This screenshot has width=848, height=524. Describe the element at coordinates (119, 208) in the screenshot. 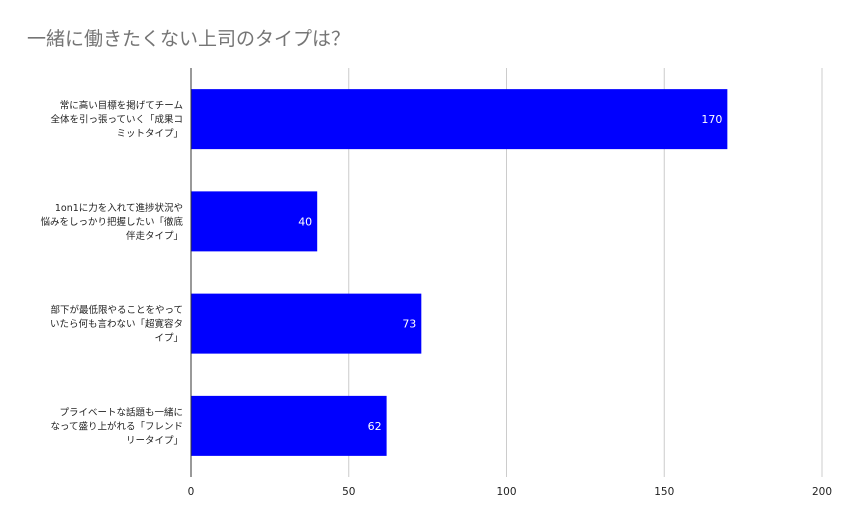

I see `category-label-line: 1on1に力を入れて進捗状況や` at that location.